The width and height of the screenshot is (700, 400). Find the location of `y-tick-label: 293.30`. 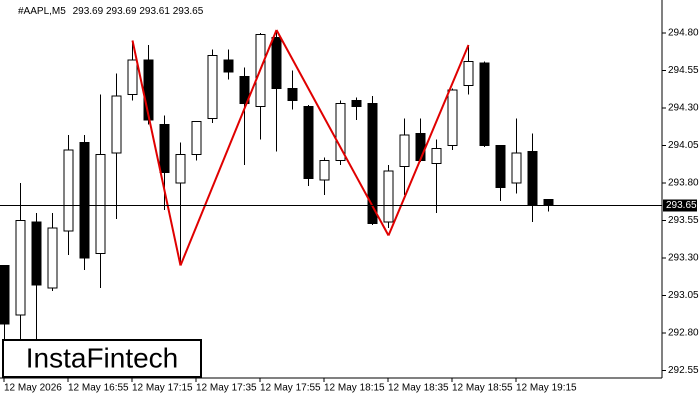

y-tick-label: 293.30 is located at coordinates (683, 258).